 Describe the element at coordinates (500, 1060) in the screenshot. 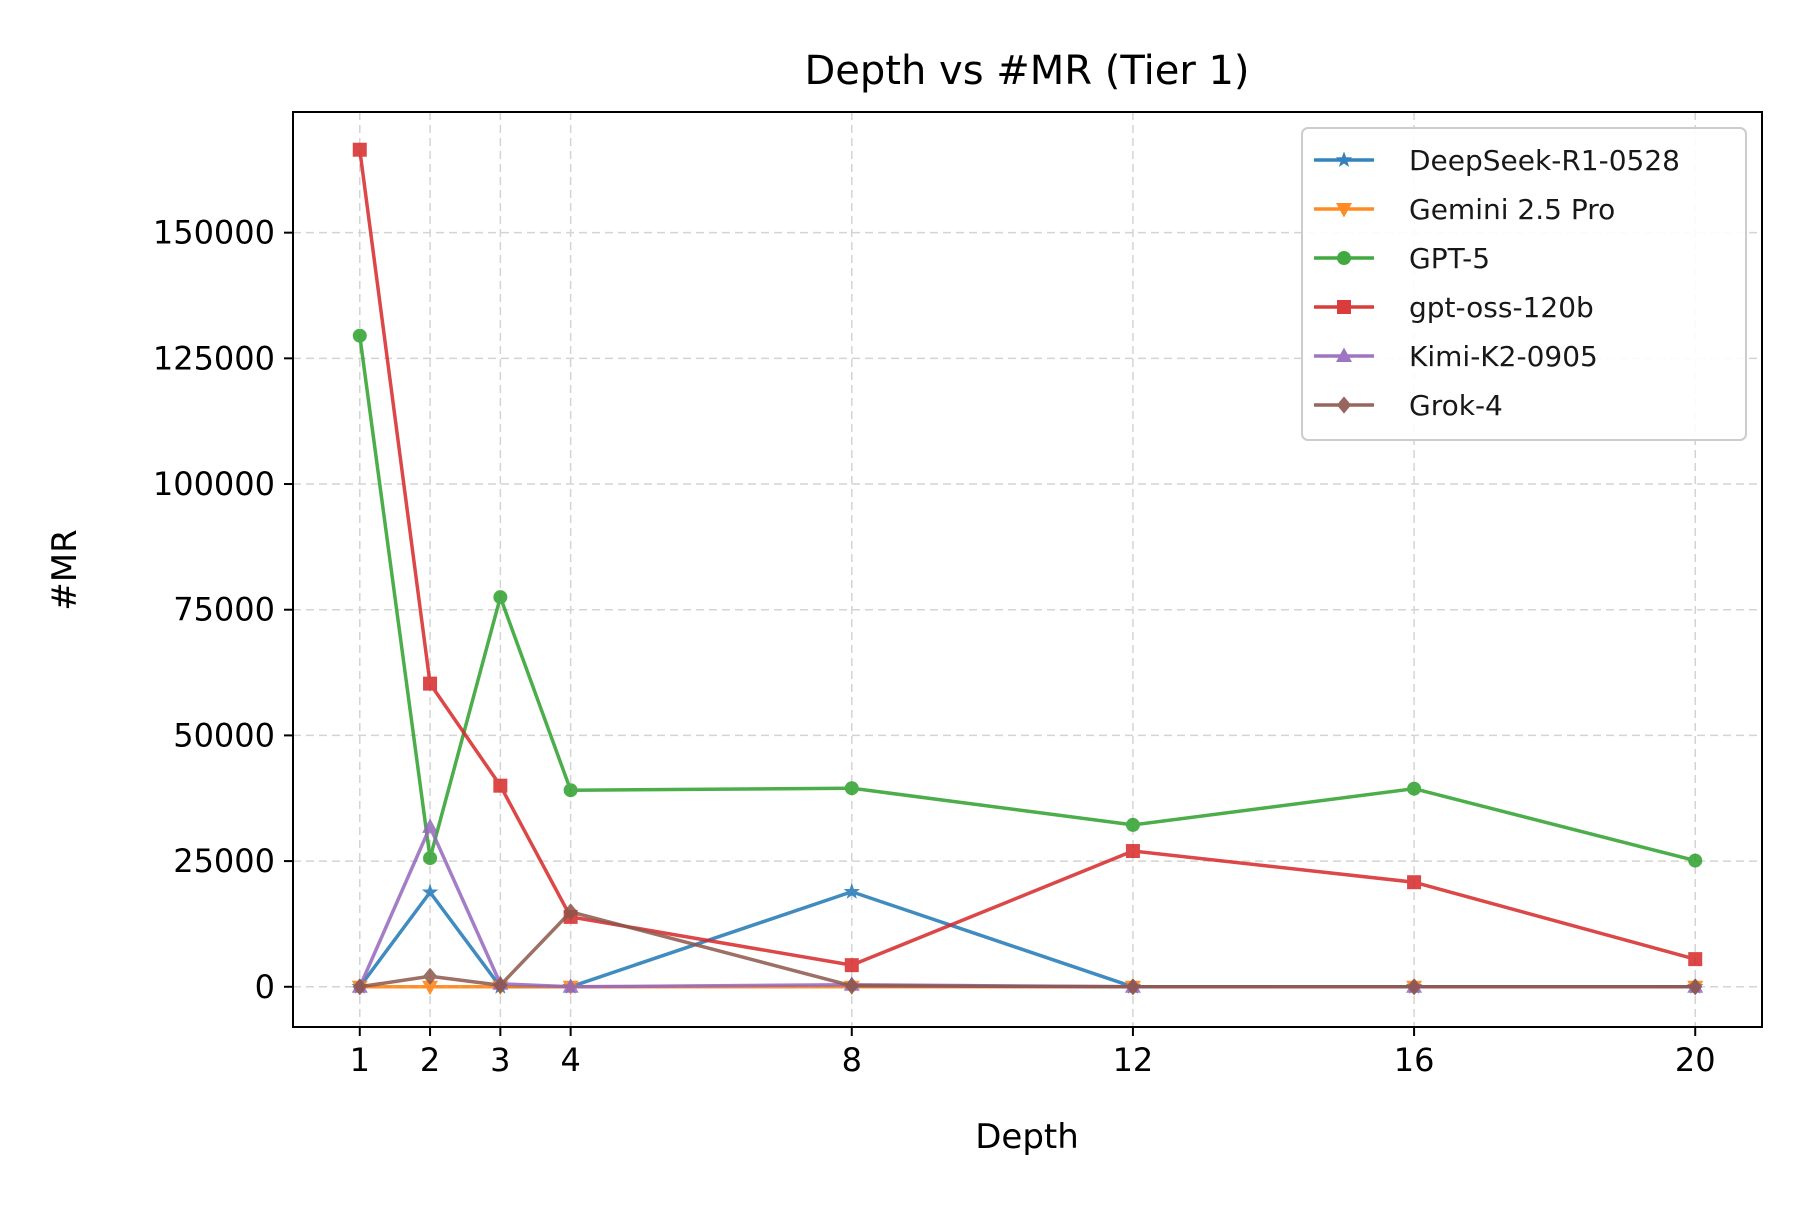

I see `x-tick-label: 3` at that location.